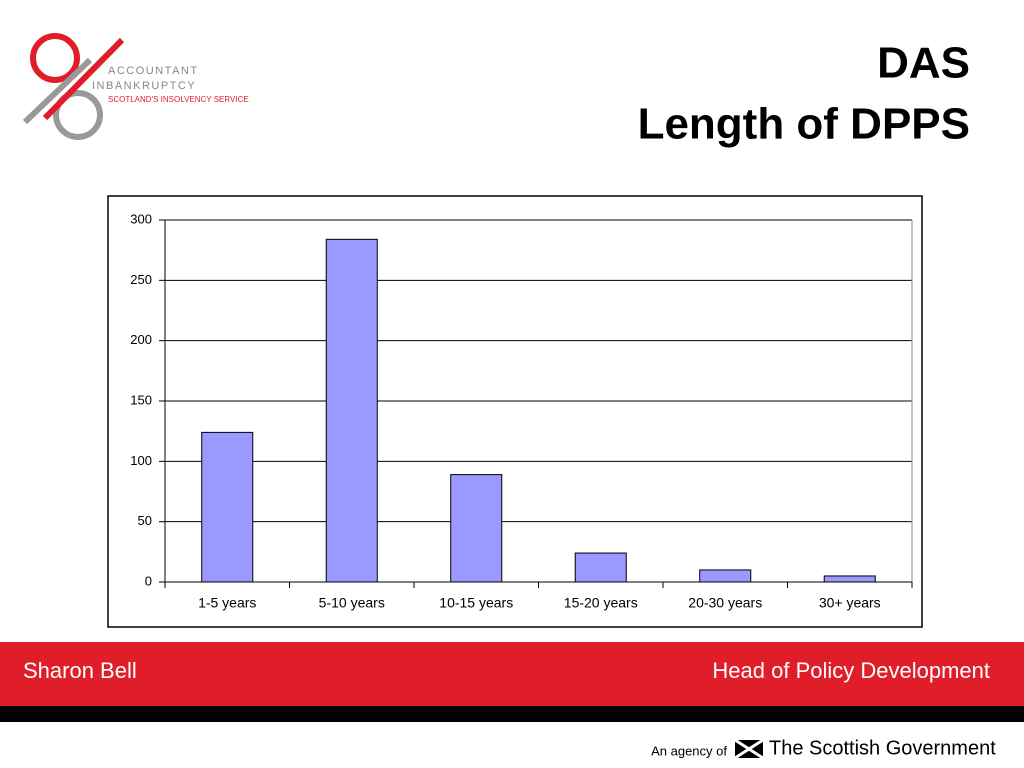 The image size is (1024, 768). I want to click on x-tick-label: 5-10 years, so click(352, 603).